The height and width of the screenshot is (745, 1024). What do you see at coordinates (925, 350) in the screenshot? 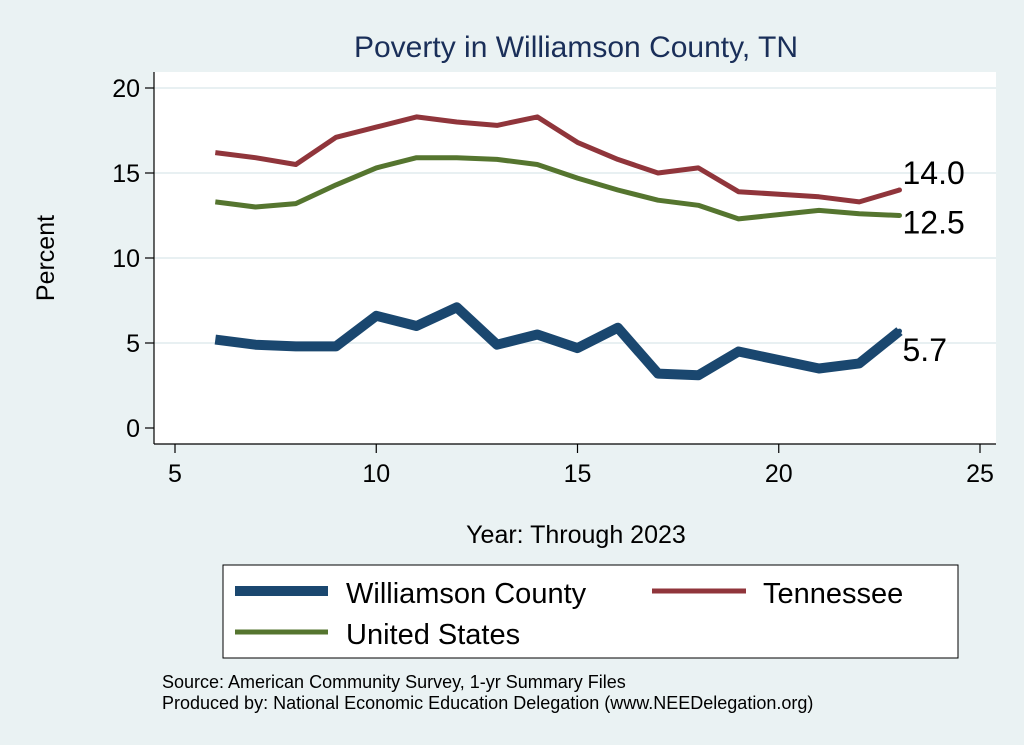
I see `end-value-label: 5.7` at bounding box center [925, 350].